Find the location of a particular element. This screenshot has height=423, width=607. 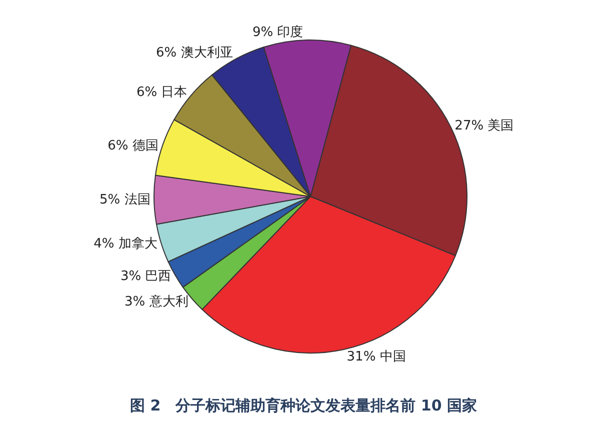

slice-label: 3% 意大利 is located at coordinates (156, 302).